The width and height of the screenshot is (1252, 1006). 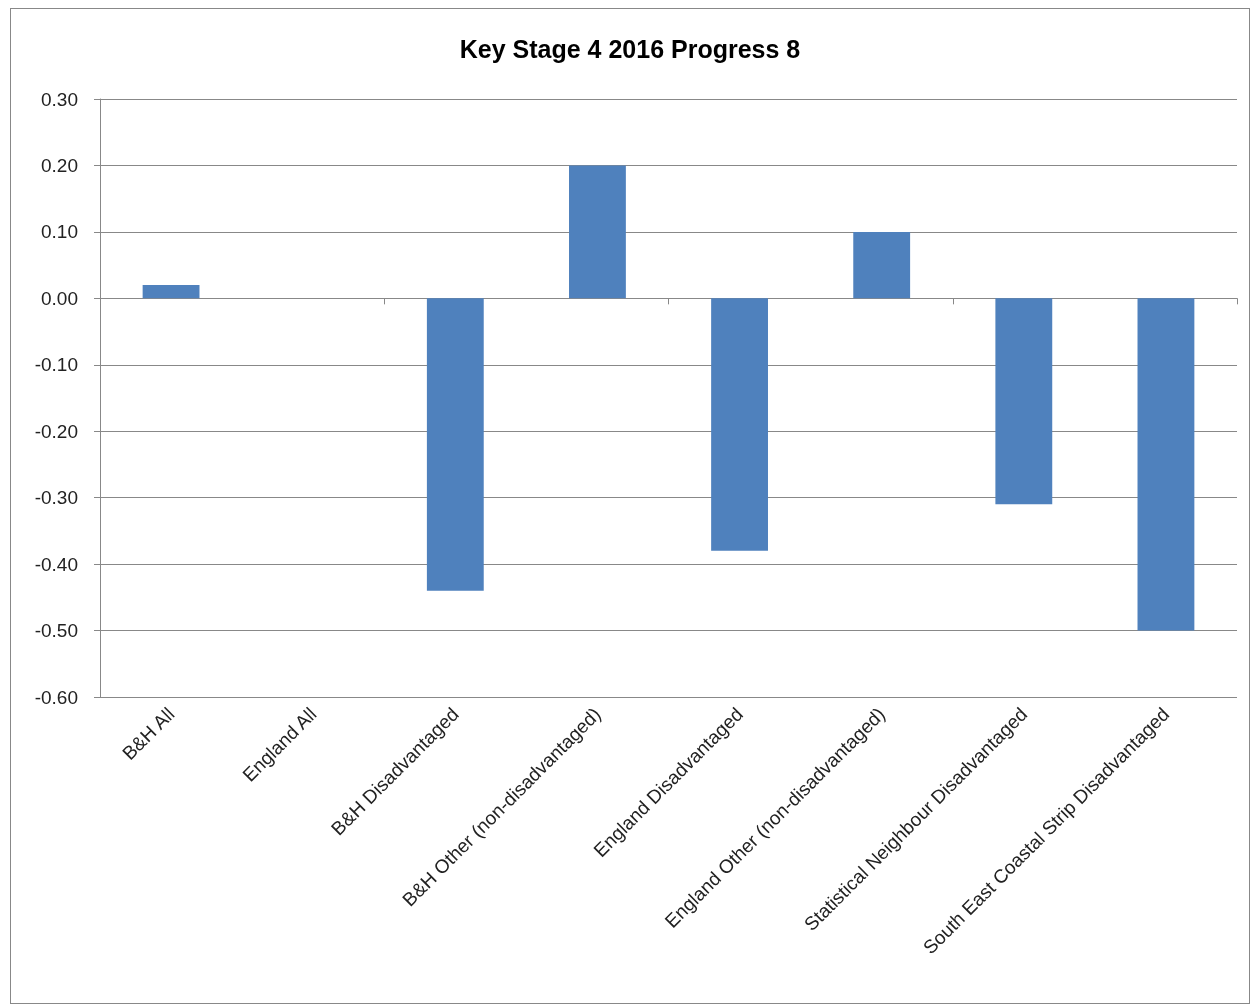 I want to click on y-tick-label: 0.10, so click(x=59, y=232).